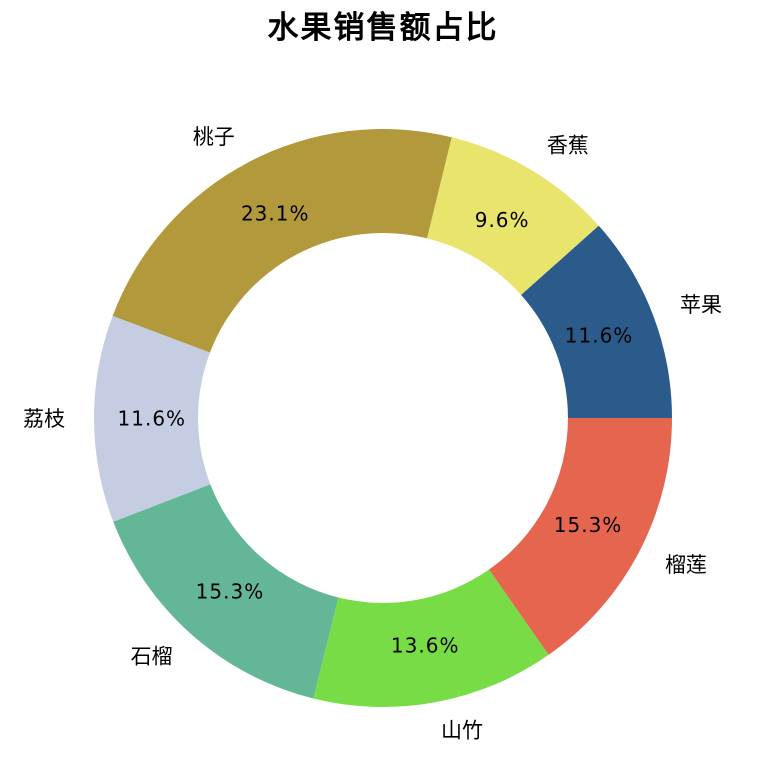 The image size is (780, 778). What do you see at coordinates (701, 305) in the screenshot?
I see `category-label: 苹果` at bounding box center [701, 305].